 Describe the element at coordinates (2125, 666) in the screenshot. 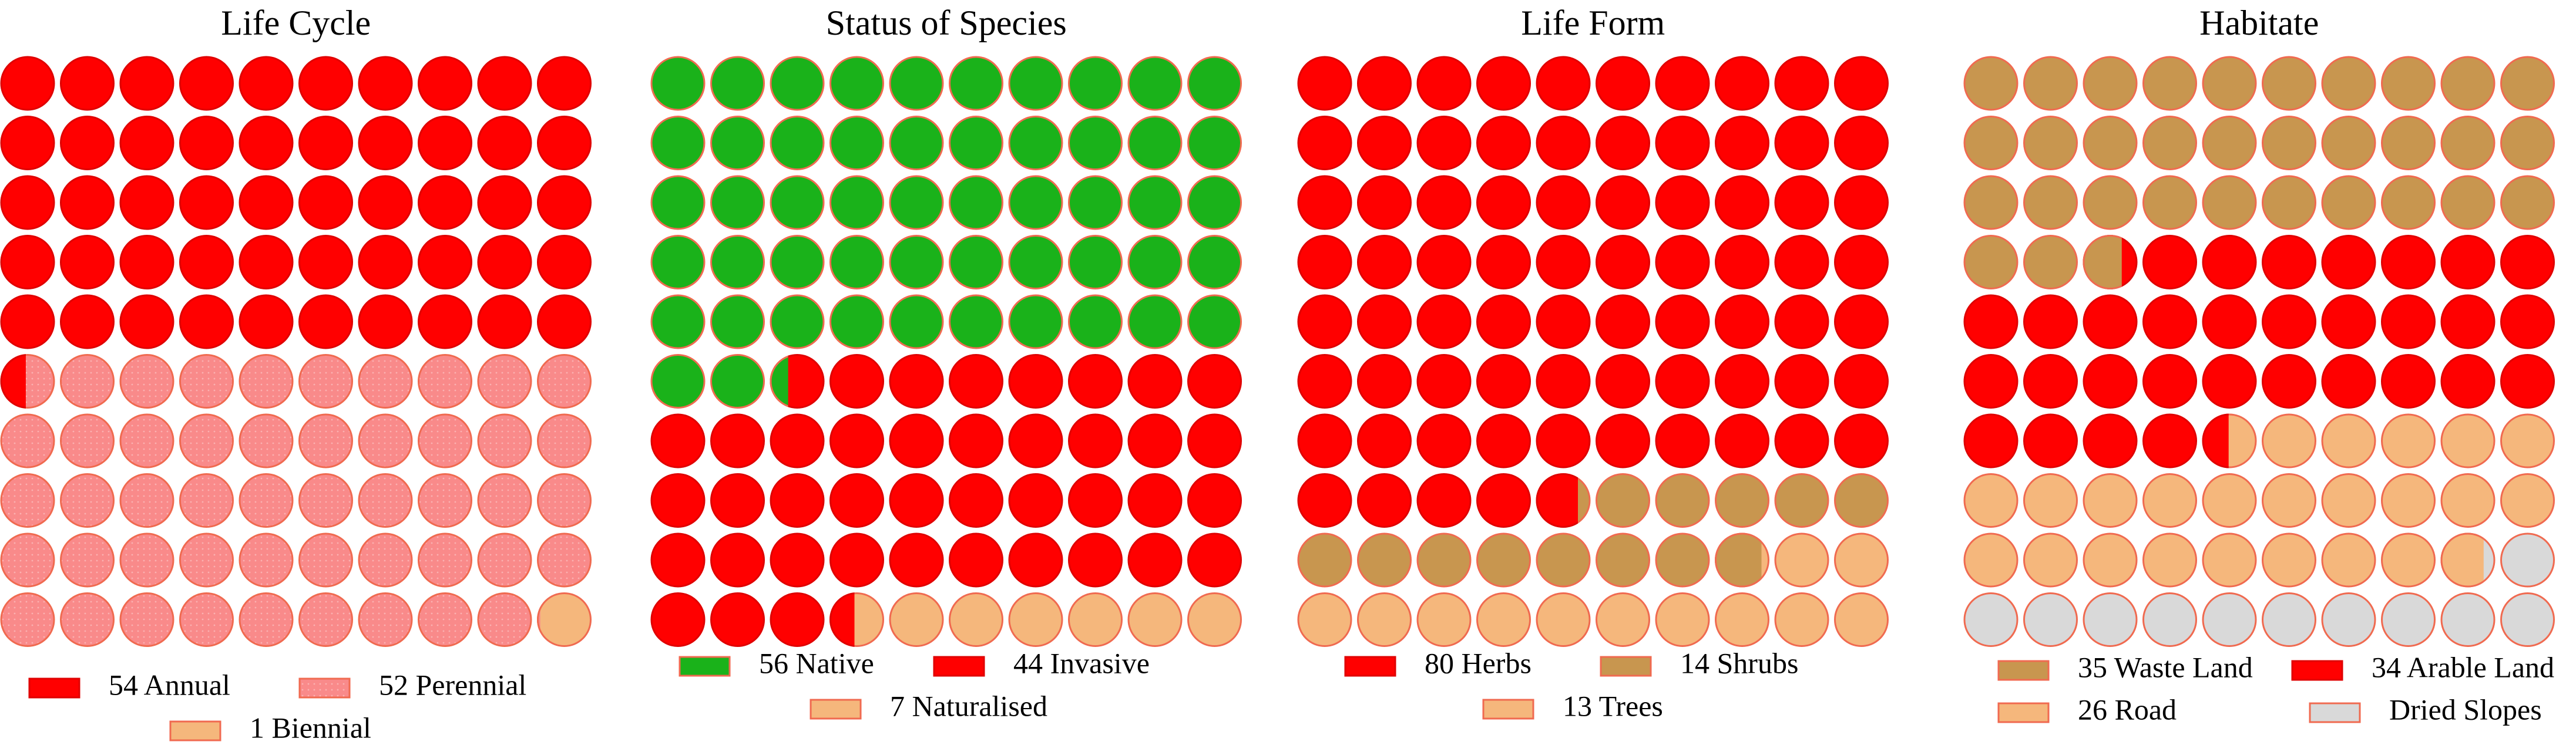

I see `legend-item-waste-land: 35 Waste Land` at that location.